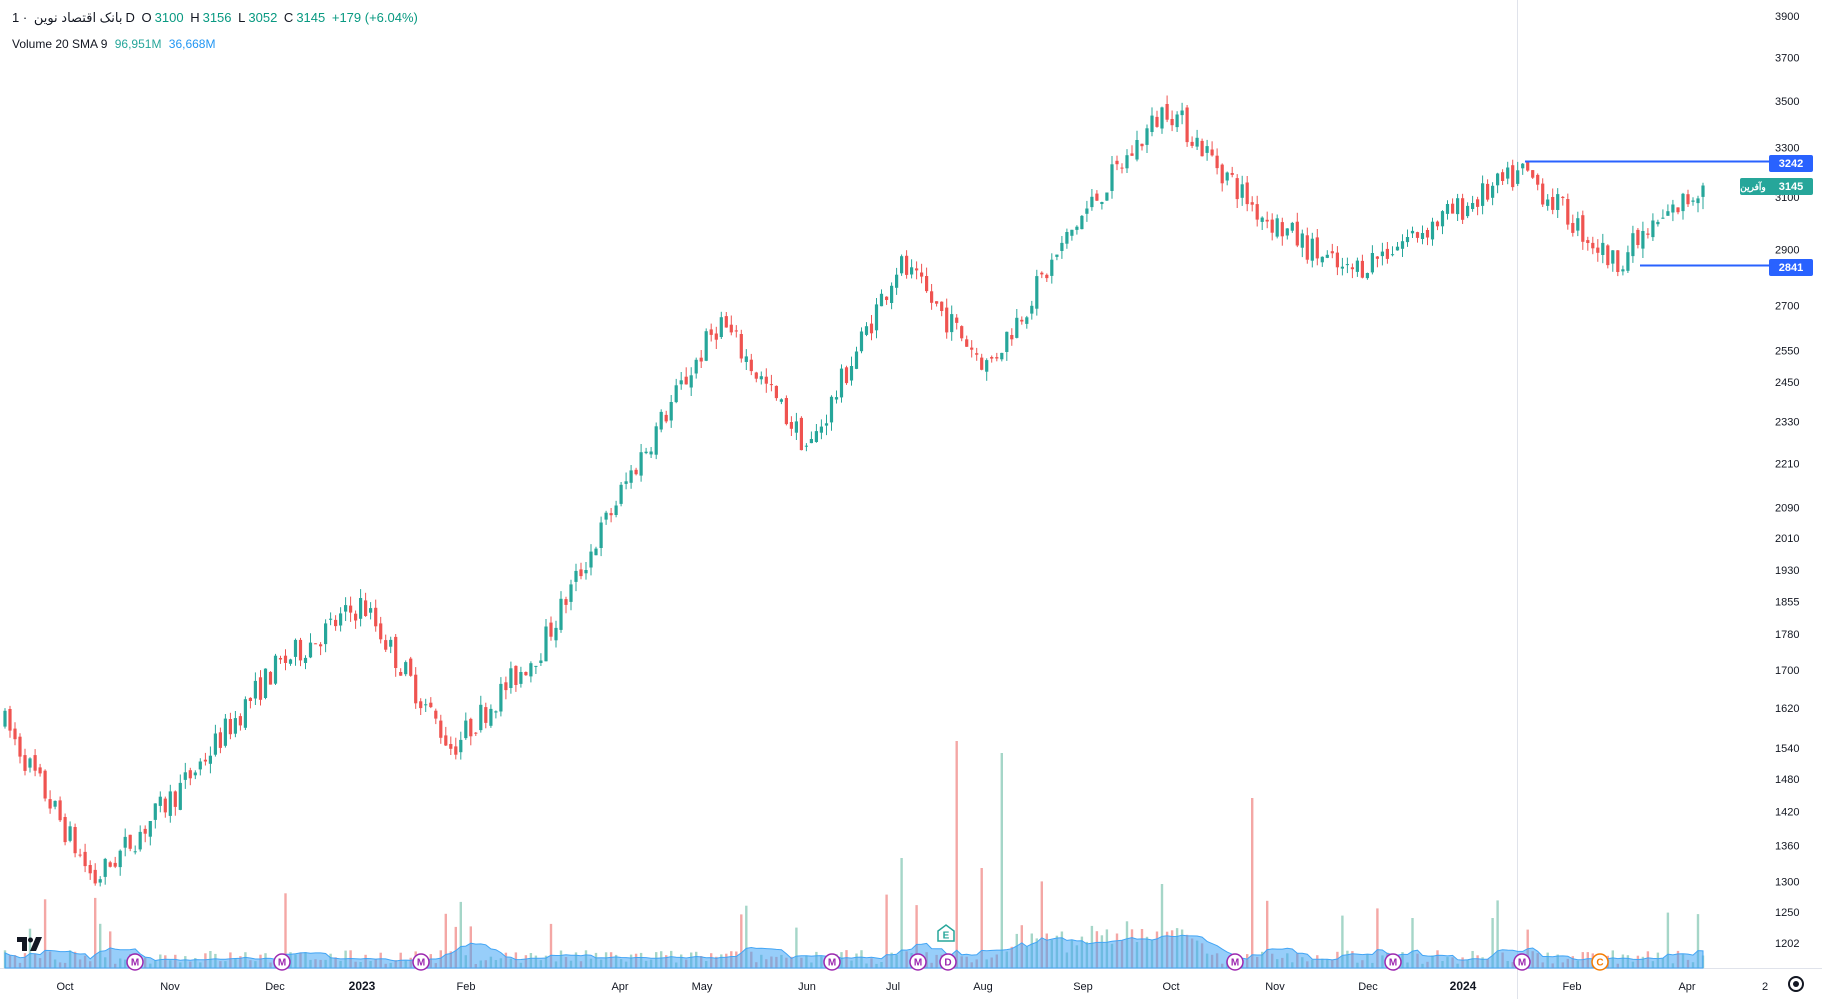  Describe the element at coordinates (1647, 213) in the screenshot. I see `horizontal-lines` at that location.